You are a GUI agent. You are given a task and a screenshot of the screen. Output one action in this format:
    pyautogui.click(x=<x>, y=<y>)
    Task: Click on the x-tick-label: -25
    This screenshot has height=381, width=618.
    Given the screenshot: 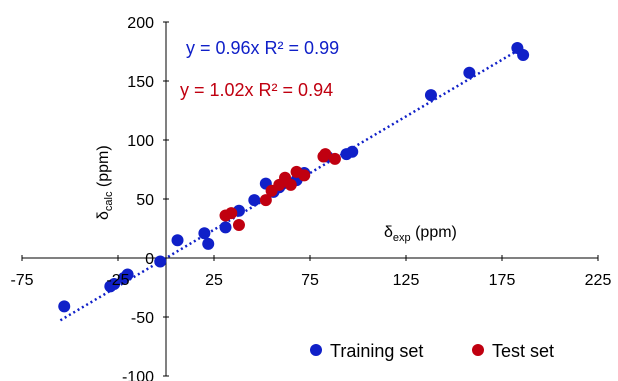 What is the action you would take?
    pyautogui.click(x=117, y=280)
    